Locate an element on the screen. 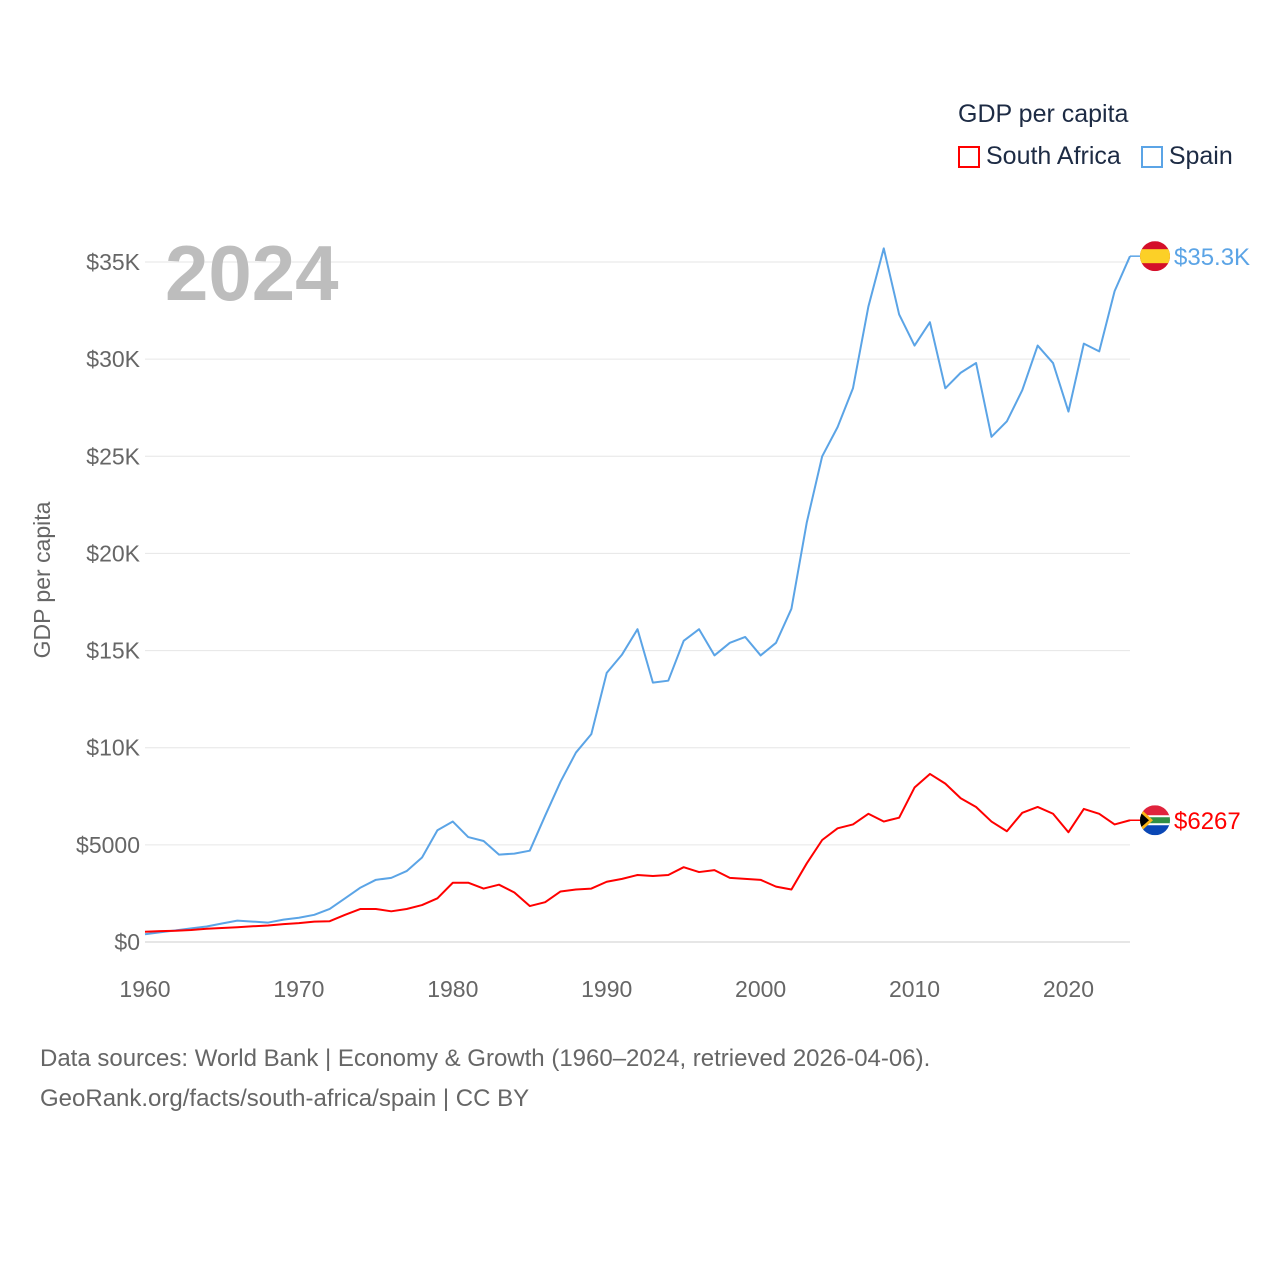 The height and width of the screenshot is (1280, 1280). x-tick-label: 1980 is located at coordinates (452, 989).